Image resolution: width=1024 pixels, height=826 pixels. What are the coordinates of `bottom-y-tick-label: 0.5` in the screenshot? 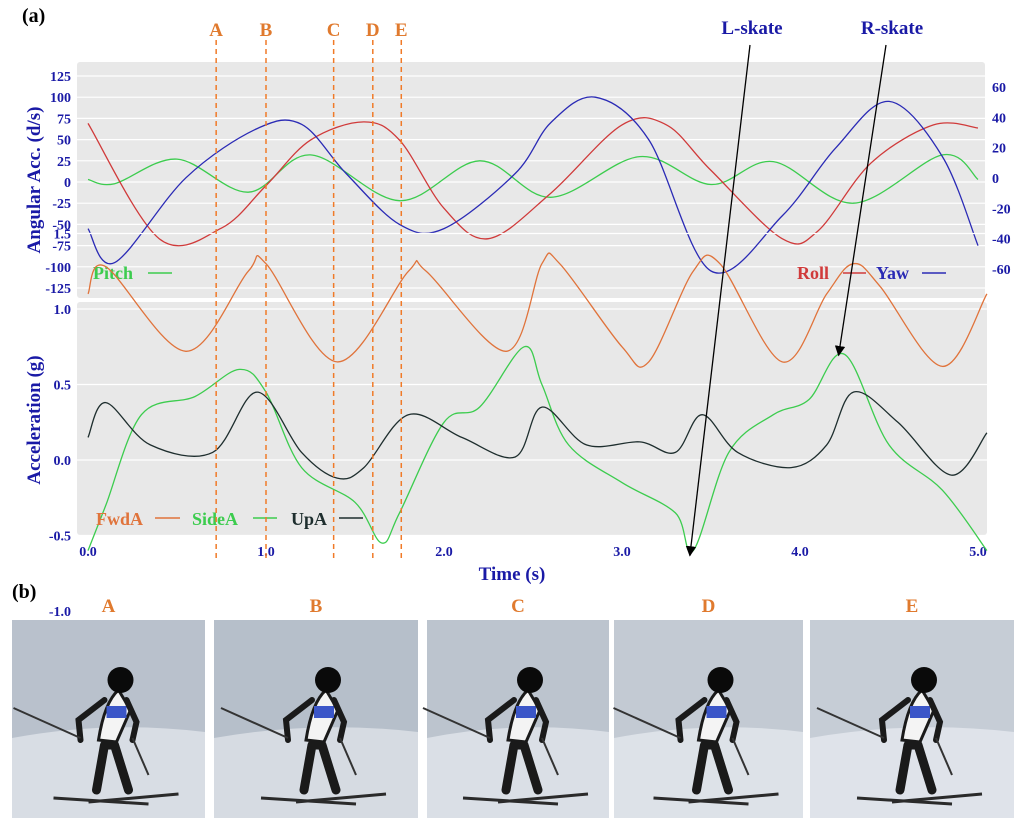 It's located at (63, 386).